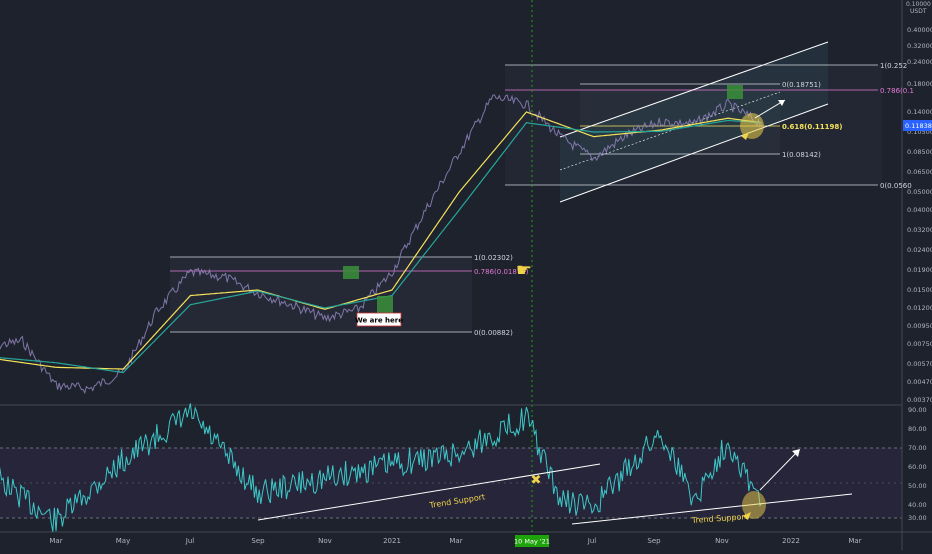 The height and width of the screenshot is (554, 932). What do you see at coordinates (918, 4) in the screenshot?
I see `price-axis-header: 0.10000` at bounding box center [918, 4].